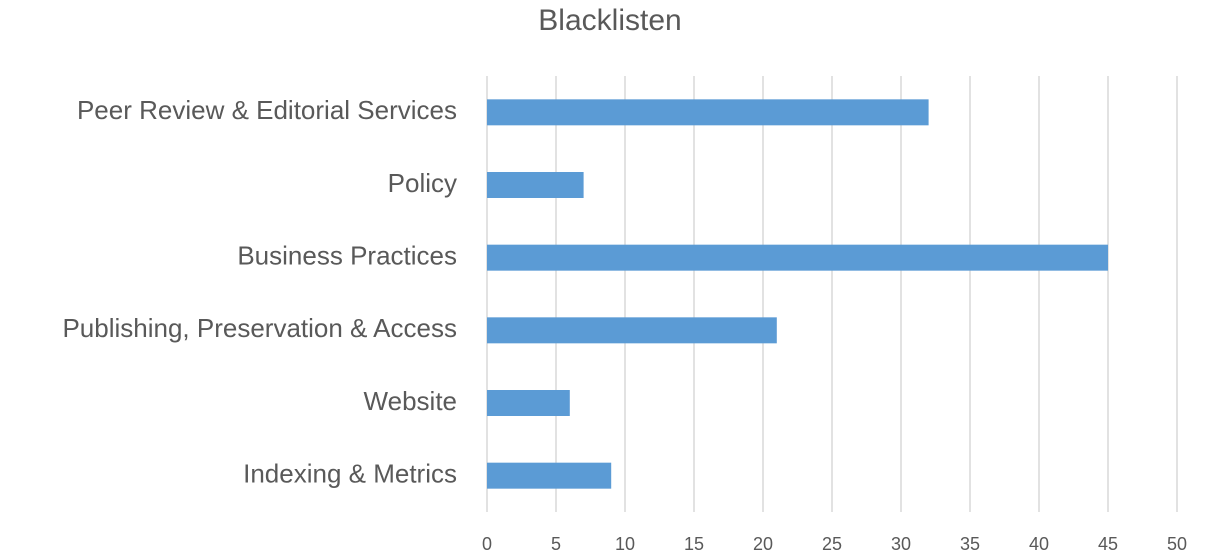  What do you see at coordinates (763, 544) in the screenshot?
I see `x-tick-label: 20` at bounding box center [763, 544].